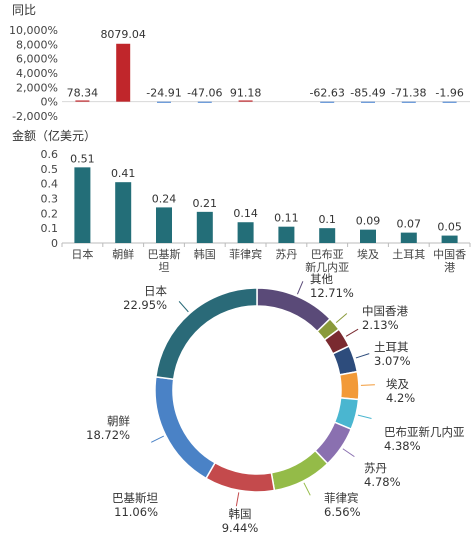  Describe the element at coordinates (136, 512) in the screenshot. I see `donut-slice-percent: 11.06%` at that location.